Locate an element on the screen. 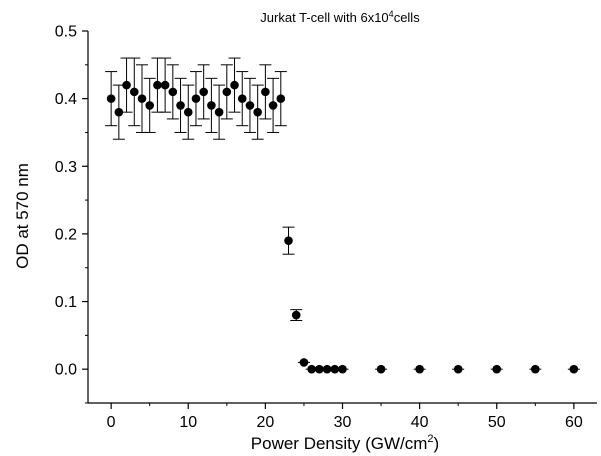  x-axis-label: Power Density (GW/cm2) is located at coordinates (345, 443).